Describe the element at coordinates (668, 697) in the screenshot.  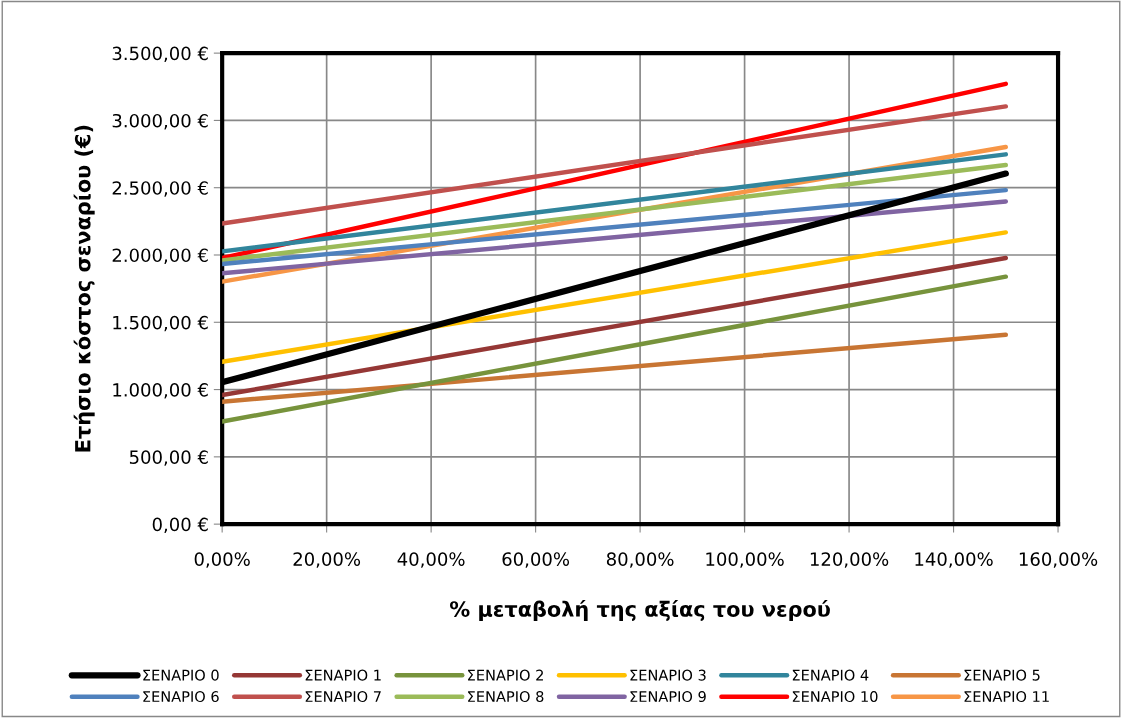
I see `legend-label: ΣΕΝΑΡΙΟ 9` at that location.